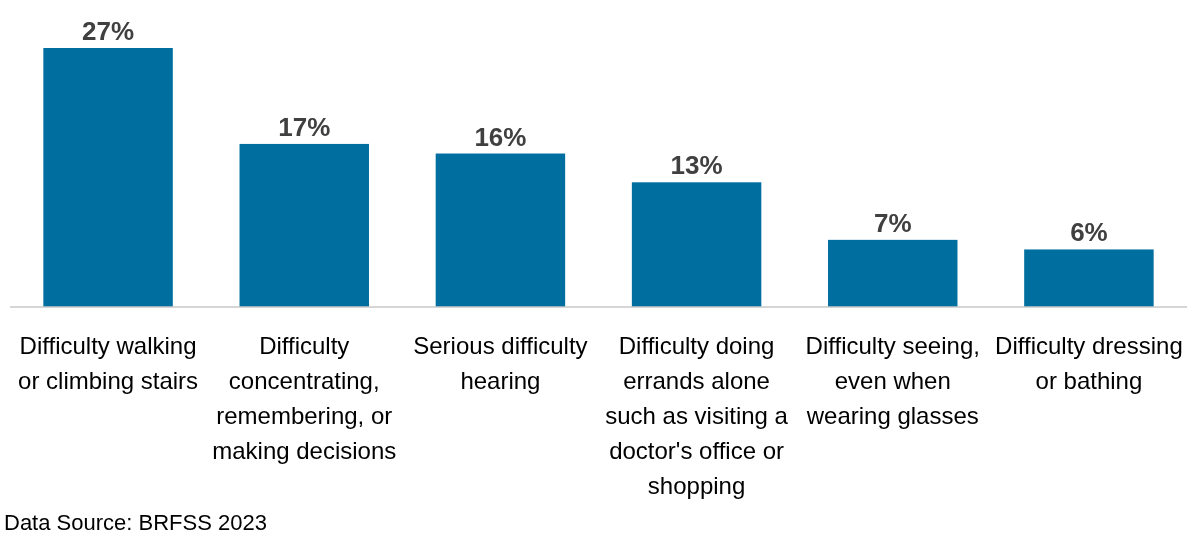  What do you see at coordinates (304, 126) in the screenshot?
I see `data-label: 17%` at bounding box center [304, 126].